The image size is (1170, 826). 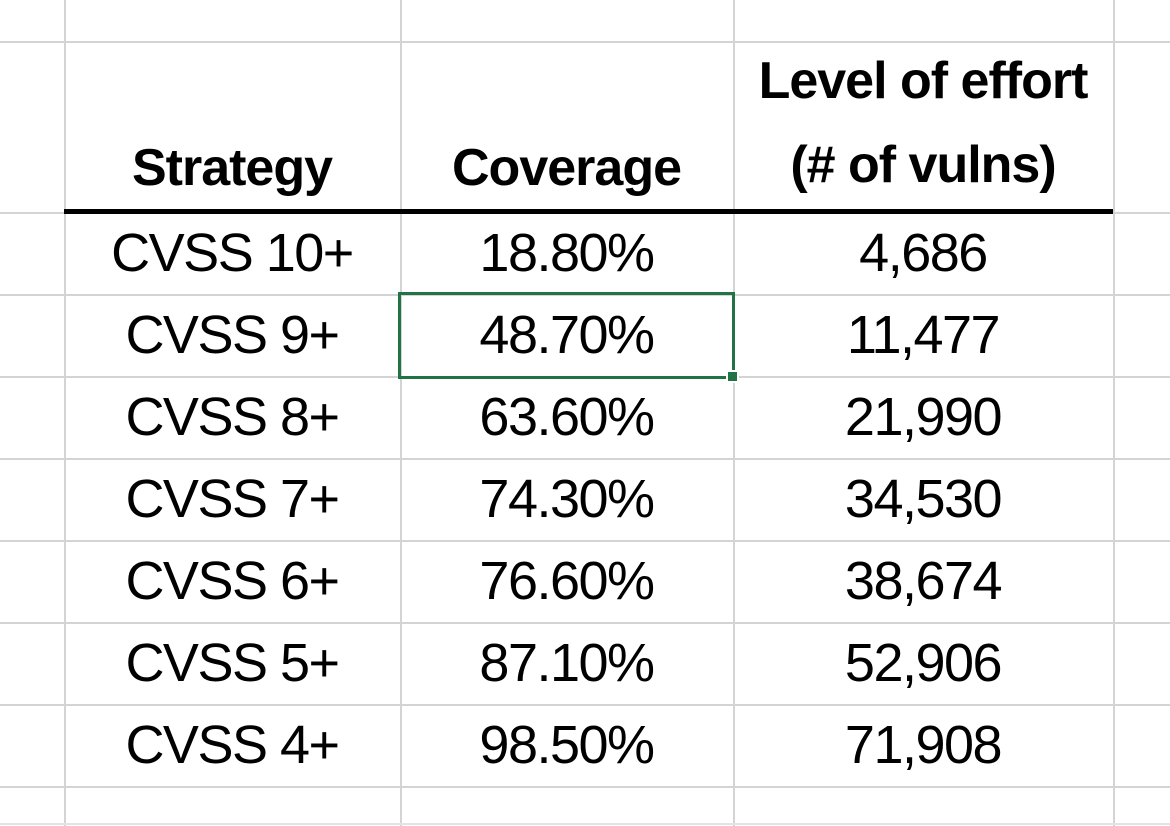 I want to click on cell-effort: 11,477, so click(x=923, y=335).